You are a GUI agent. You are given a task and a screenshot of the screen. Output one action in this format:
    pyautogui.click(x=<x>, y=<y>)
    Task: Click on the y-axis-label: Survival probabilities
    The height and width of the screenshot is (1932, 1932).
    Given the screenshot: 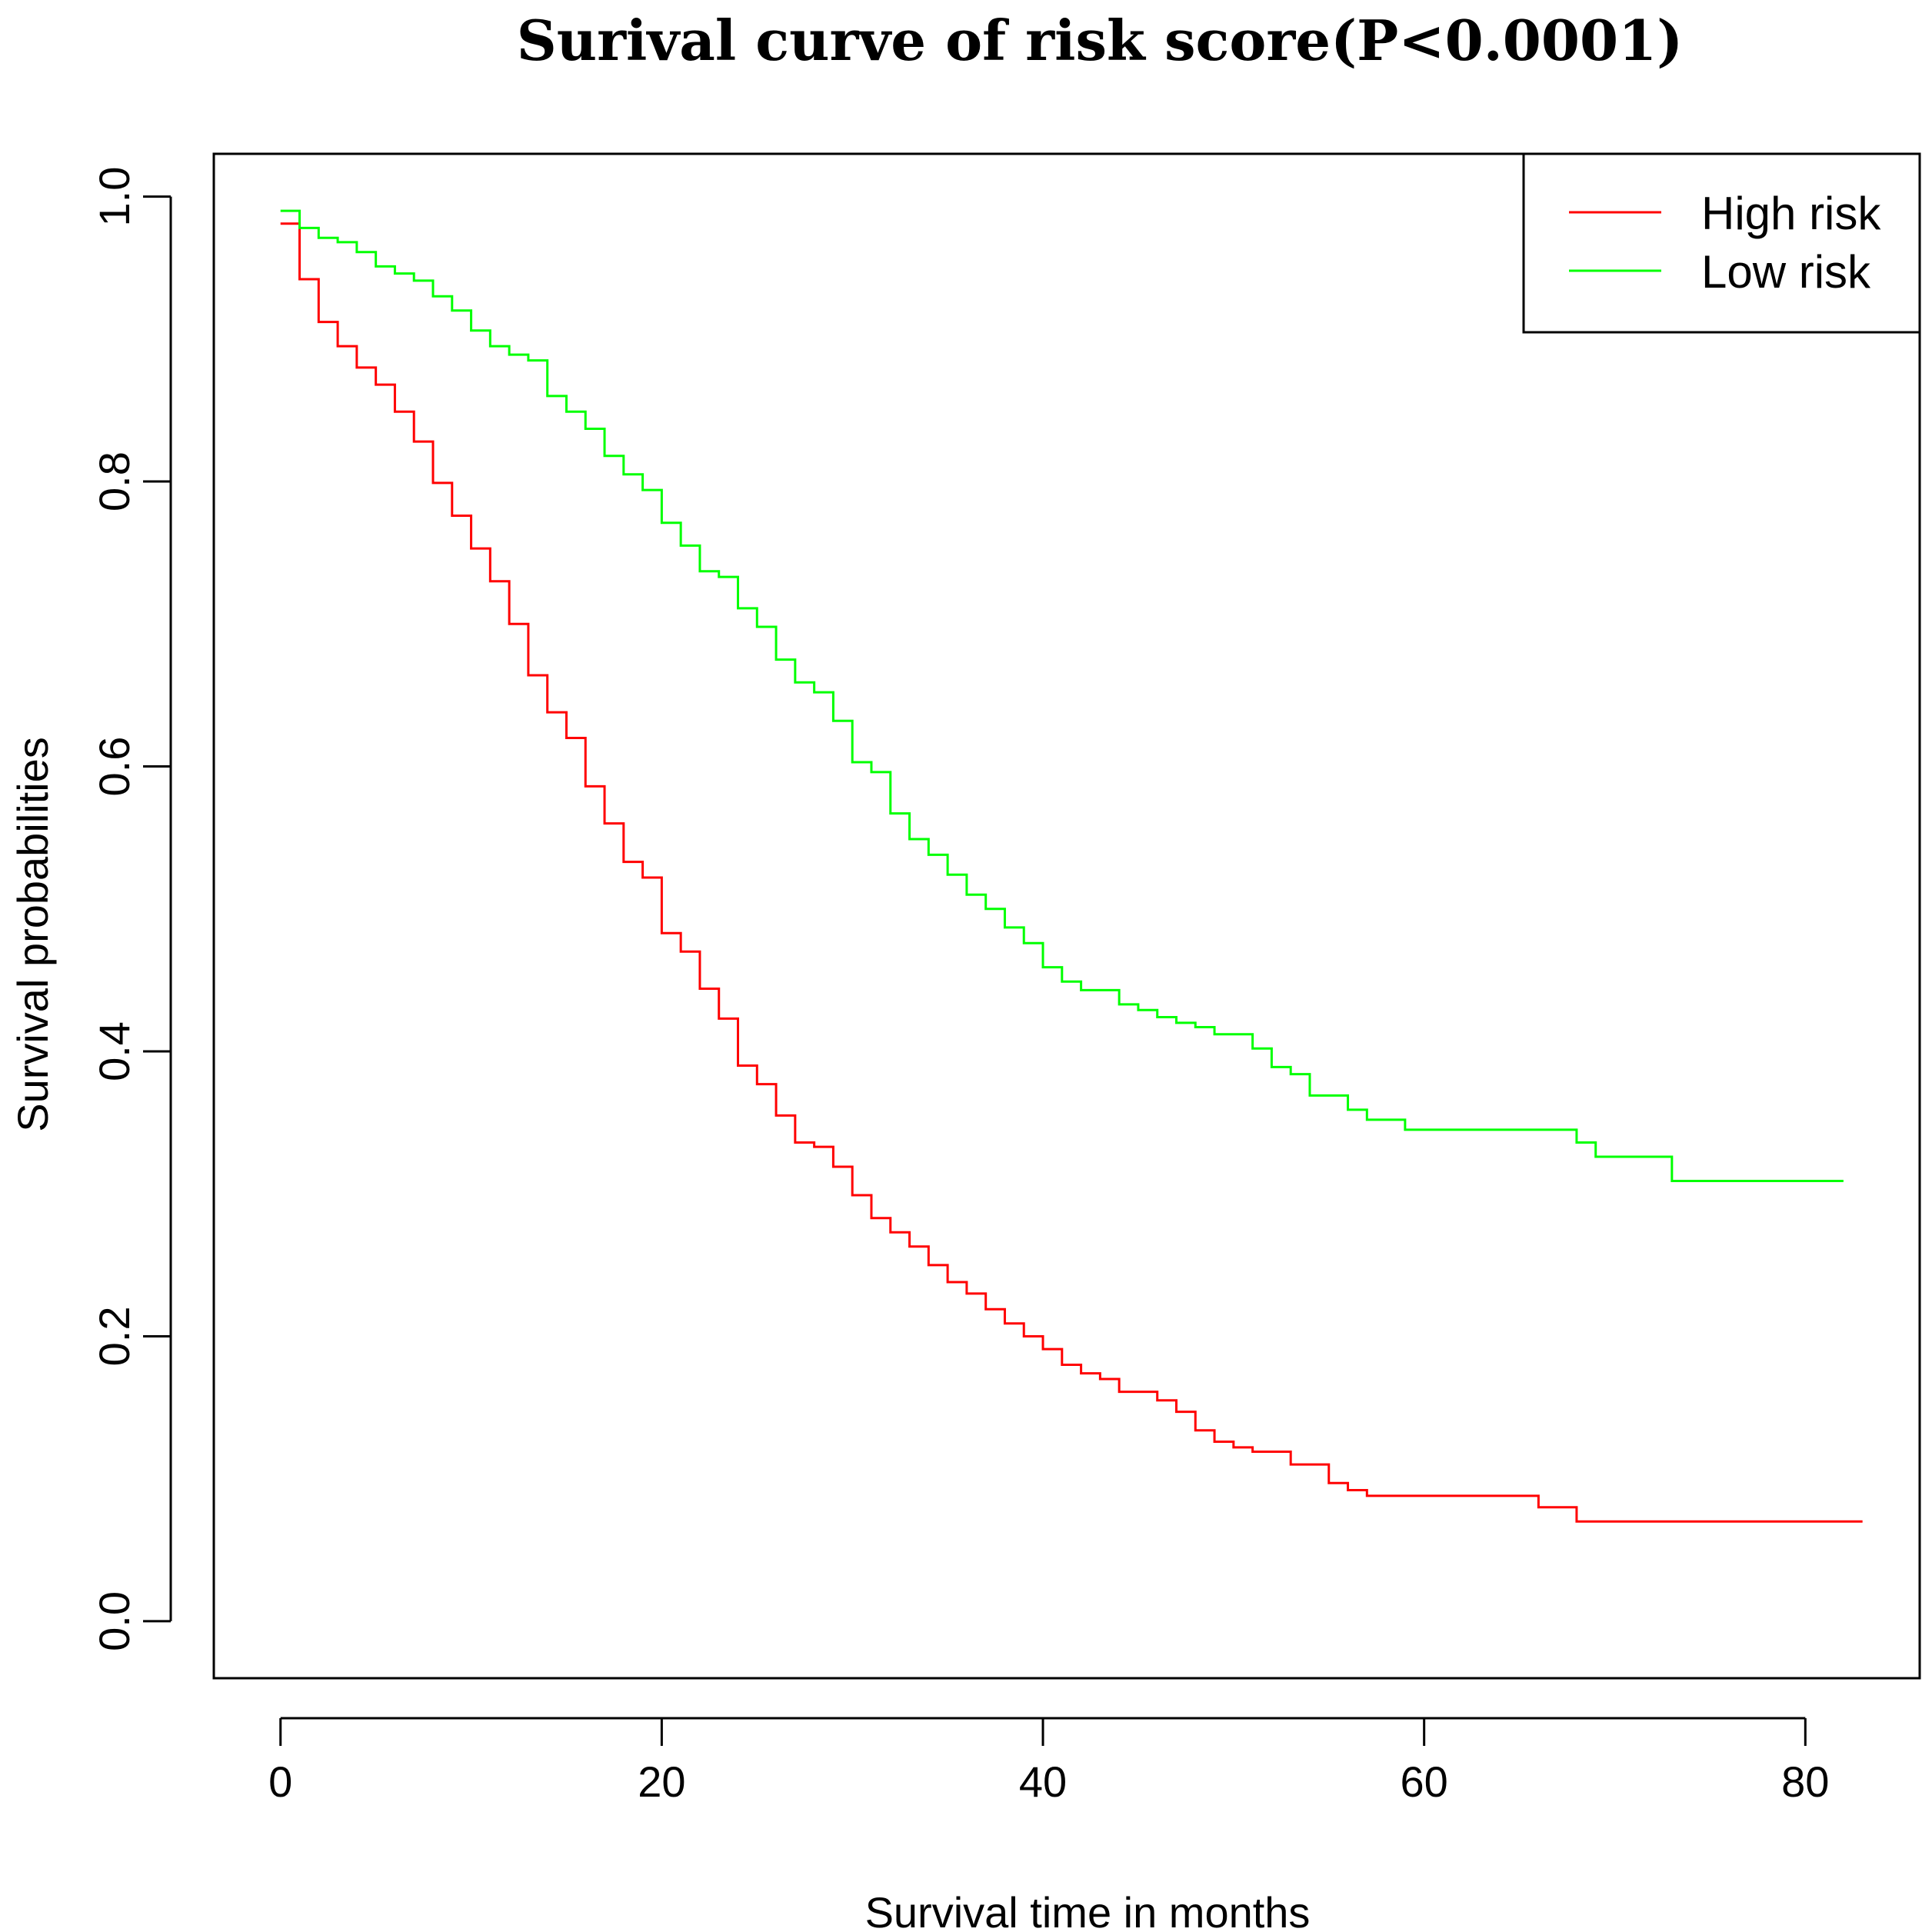 What is the action you would take?
    pyautogui.click(x=32, y=934)
    